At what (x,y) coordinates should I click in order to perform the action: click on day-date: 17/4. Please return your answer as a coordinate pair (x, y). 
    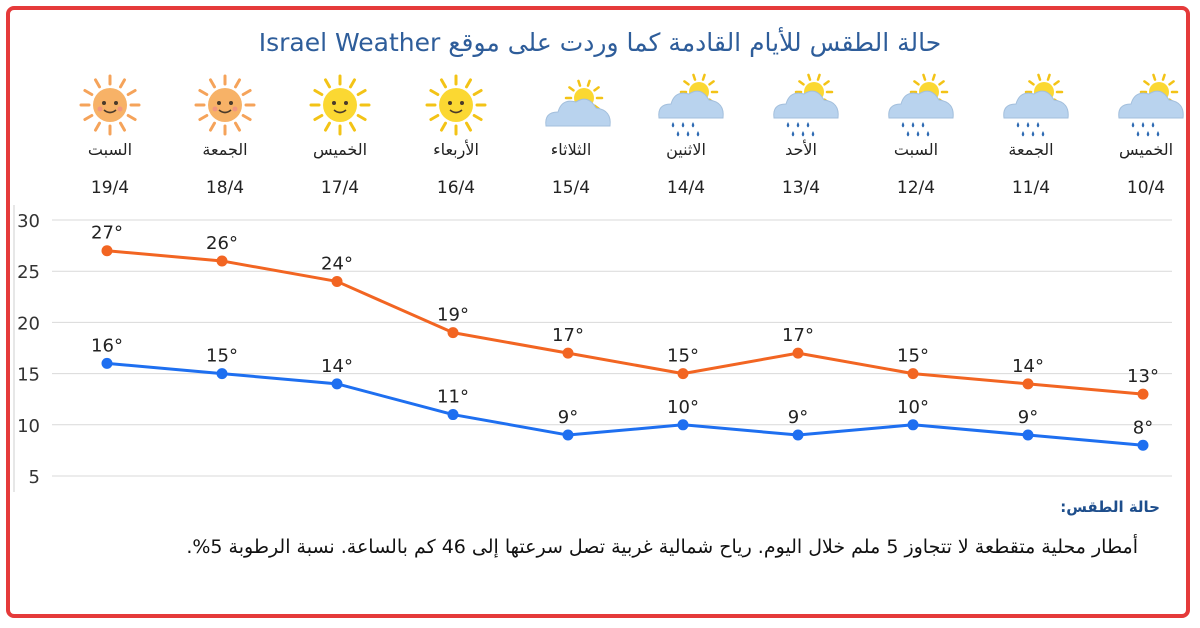
    Looking at the image, I should click on (340, 188).